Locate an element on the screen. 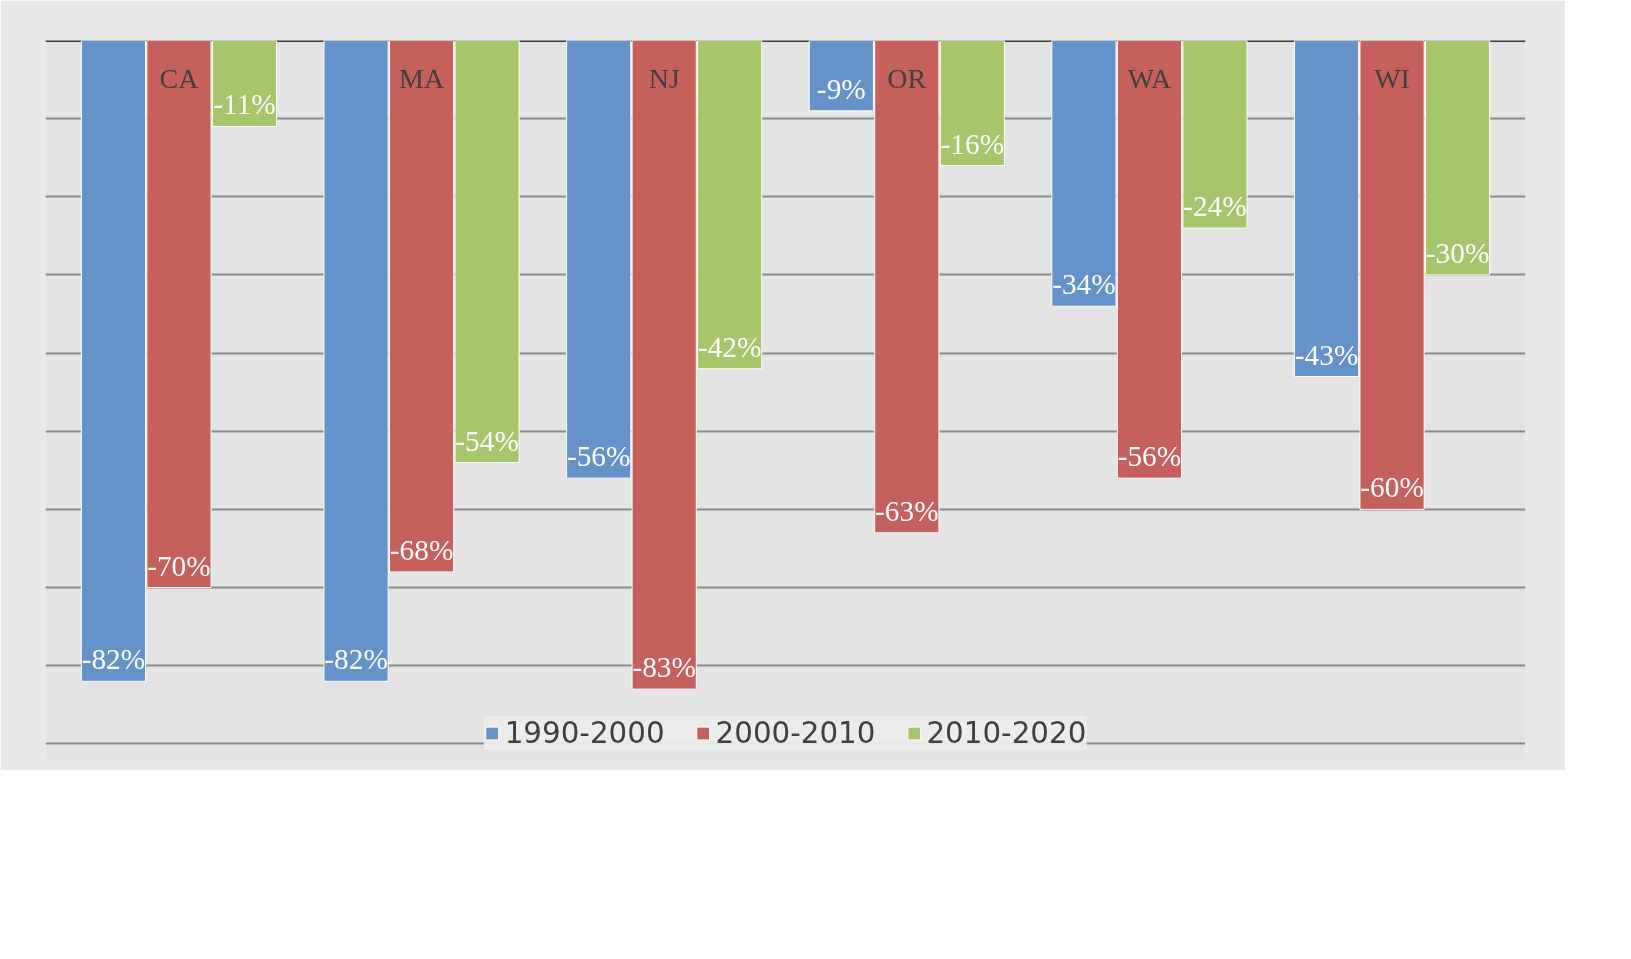 Image resolution: width=1631 pixels, height=959 pixels. data-label: -34% is located at coordinates (1084, 284).